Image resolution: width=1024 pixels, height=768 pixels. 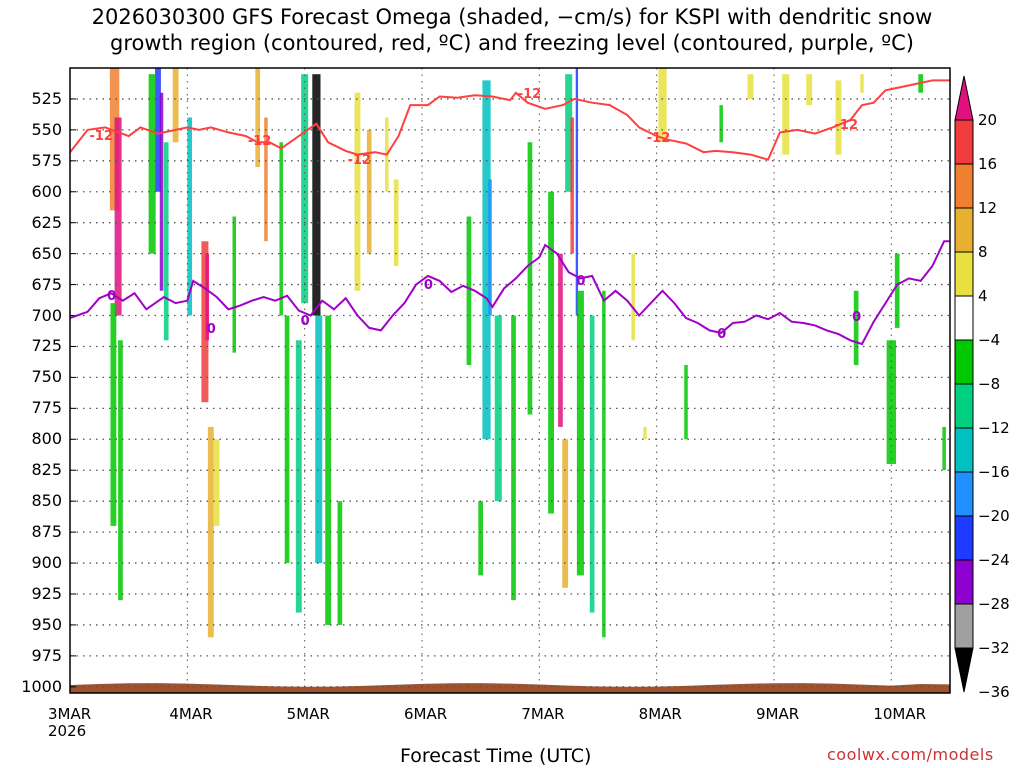 I want to click on colorbar-label: −28, so click(x=994, y=604).